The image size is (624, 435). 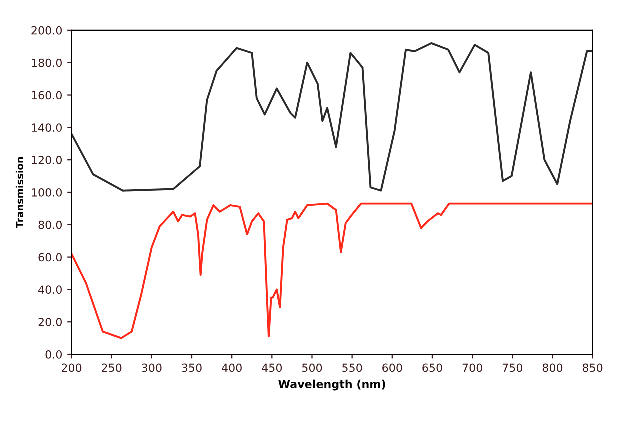 I want to click on y-tick-label: 20.0, so click(x=50, y=322).